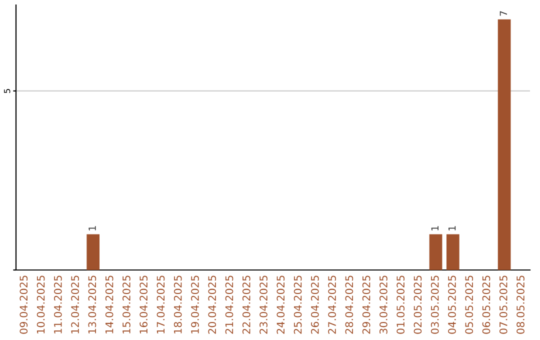  I want to click on x-tick-label: 06.05.2025, so click(486, 305).